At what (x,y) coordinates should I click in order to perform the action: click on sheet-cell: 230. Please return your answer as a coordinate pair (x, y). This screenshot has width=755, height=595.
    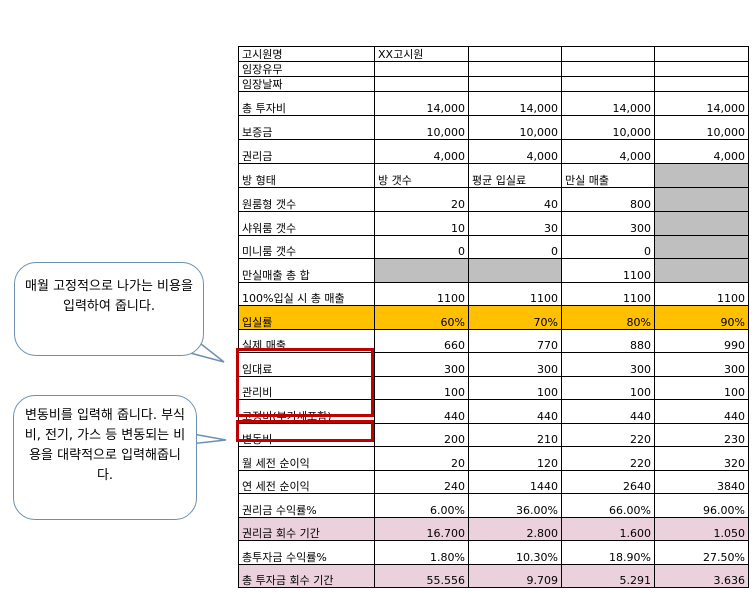
    Looking at the image, I should click on (701, 435).